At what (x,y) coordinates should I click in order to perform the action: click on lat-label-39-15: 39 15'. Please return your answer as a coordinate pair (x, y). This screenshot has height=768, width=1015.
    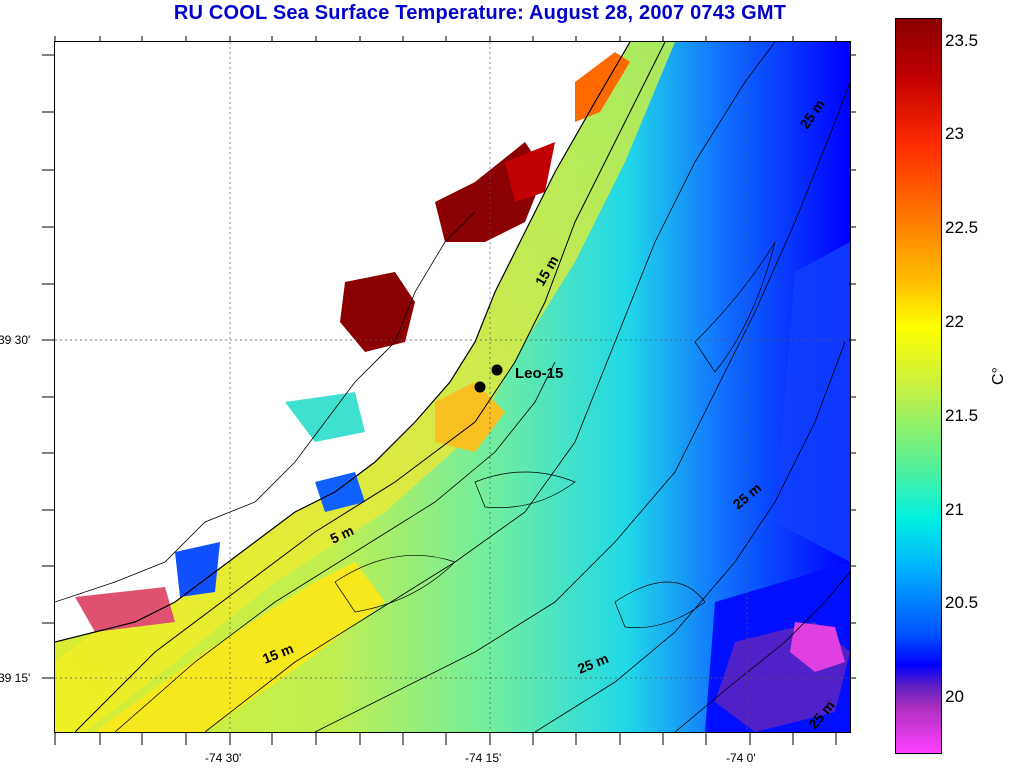
    Looking at the image, I should click on (15, 678).